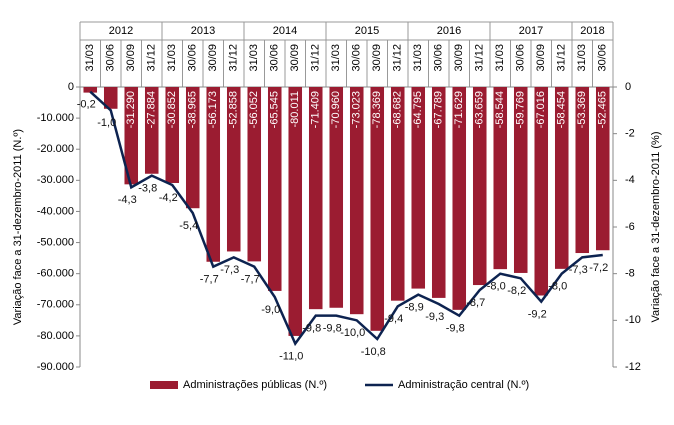  Describe the element at coordinates (55, 367) in the screenshot. I see `y-tick-label: -90.000` at that location.